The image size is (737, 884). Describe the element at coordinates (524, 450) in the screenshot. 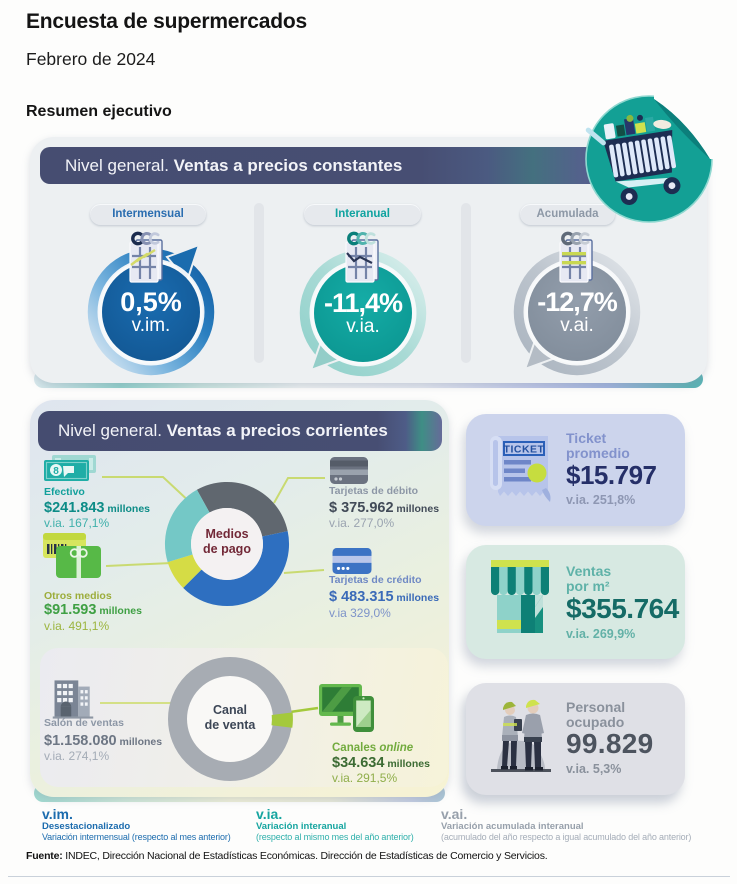

I see `svg-text: TICKET` at that location.